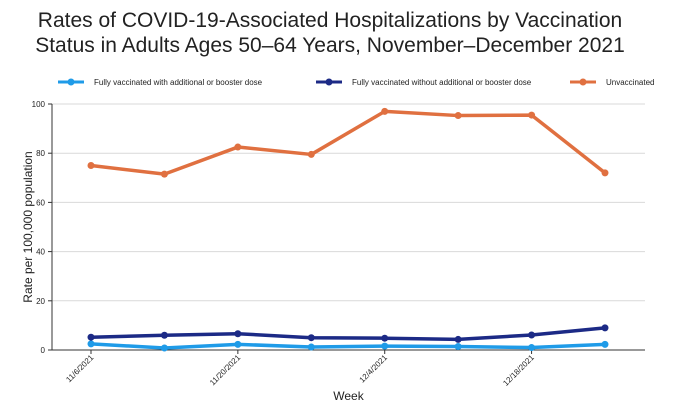  I want to click on y-tick-label: 0, so click(43, 350).